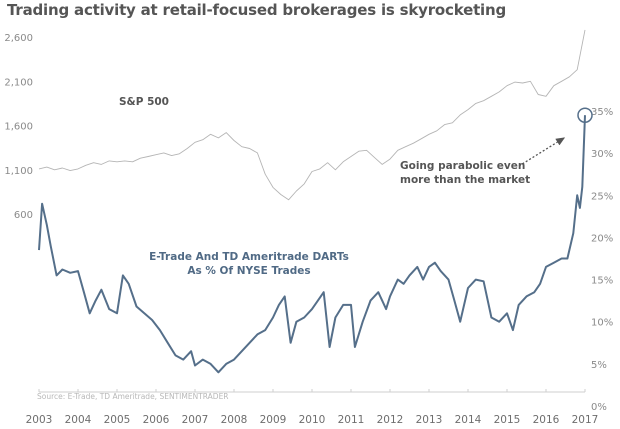 The height and width of the screenshot is (429, 620). What do you see at coordinates (599, 407) in the screenshot?
I see `right-tick-label: 0%` at bounding box center [599, 407].